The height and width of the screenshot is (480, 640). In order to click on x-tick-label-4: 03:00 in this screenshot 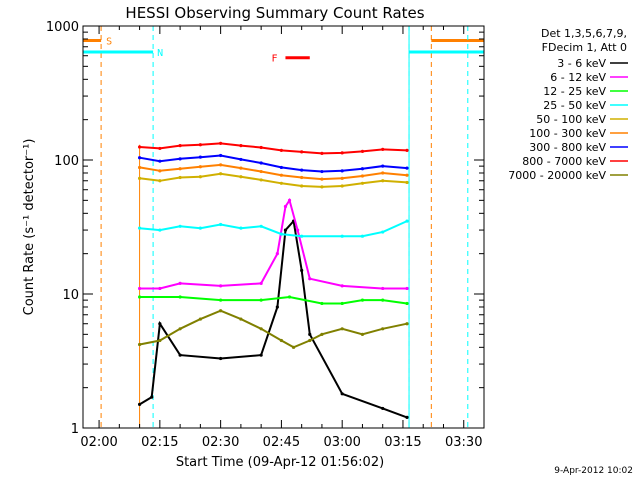, I will do `click(341, 442)`.